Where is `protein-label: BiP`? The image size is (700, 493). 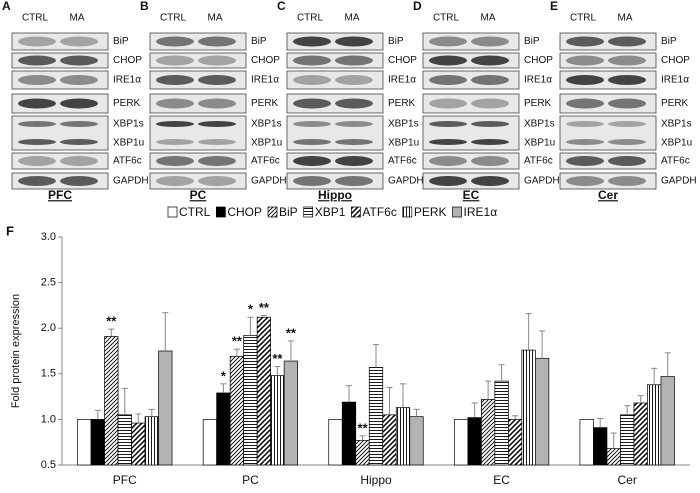 protein-label: BiP is located at coordinates (532, 41).